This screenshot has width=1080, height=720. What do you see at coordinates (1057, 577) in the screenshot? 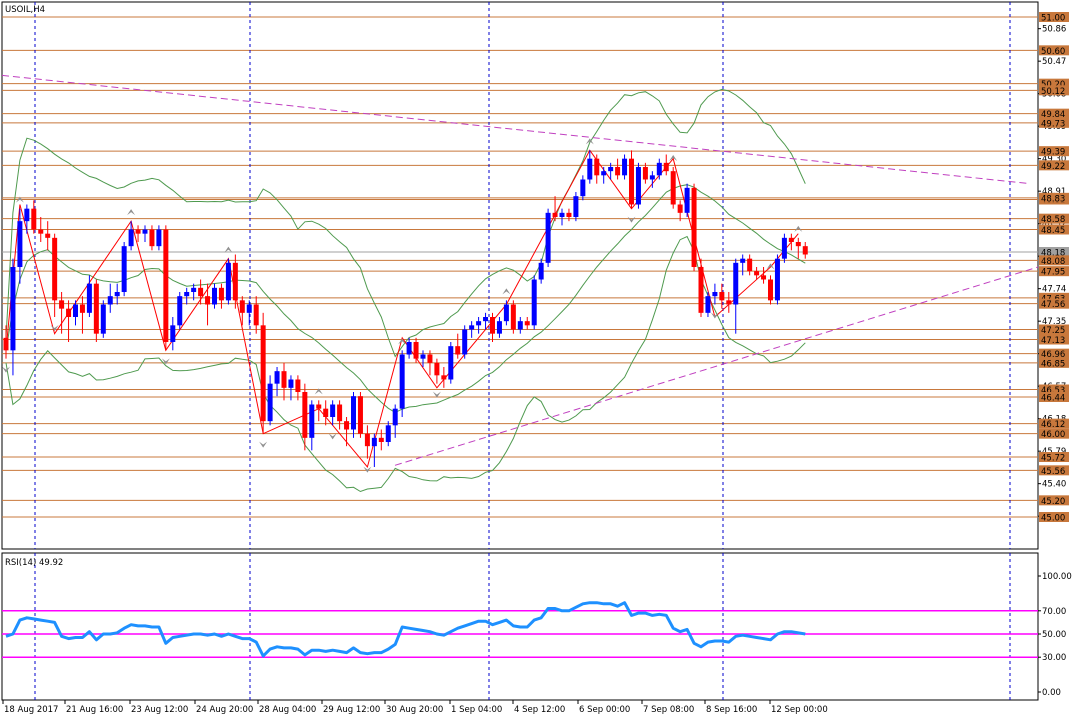
I see `rsi-tick-label: 100.00` at bounding box center [1057, 577].